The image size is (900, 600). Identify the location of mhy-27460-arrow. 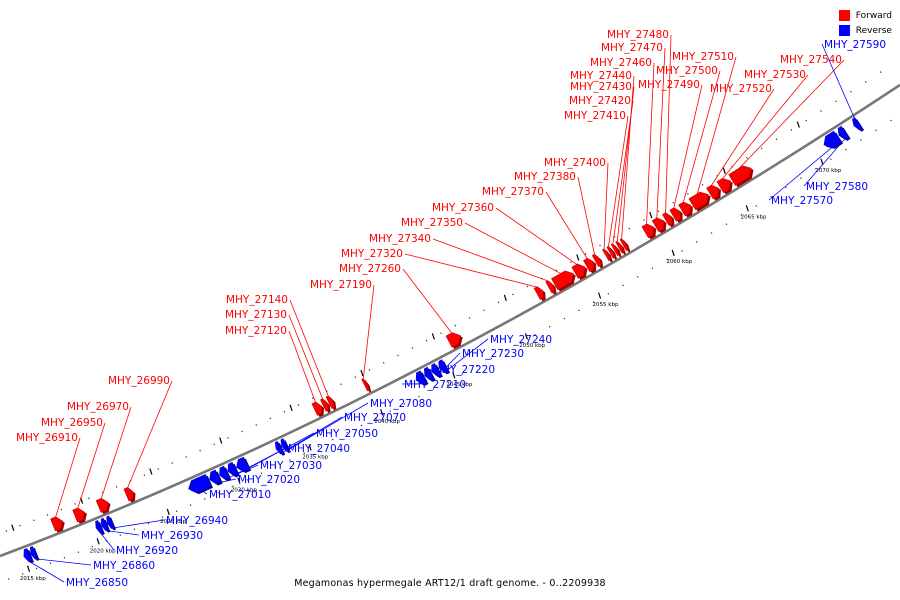
(648, 231).